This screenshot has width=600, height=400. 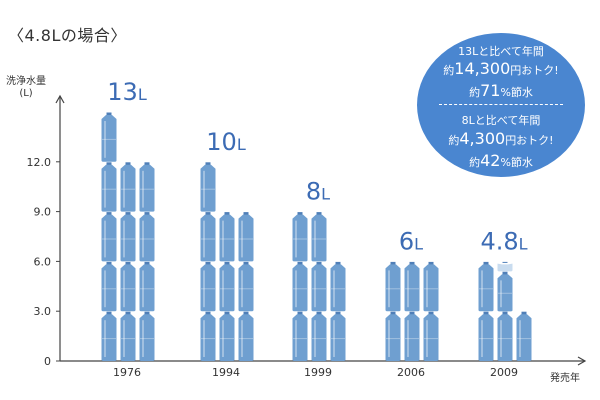 I want to click on callout-line-8l-saving: 約42%節水, so click(x=501, y=160).